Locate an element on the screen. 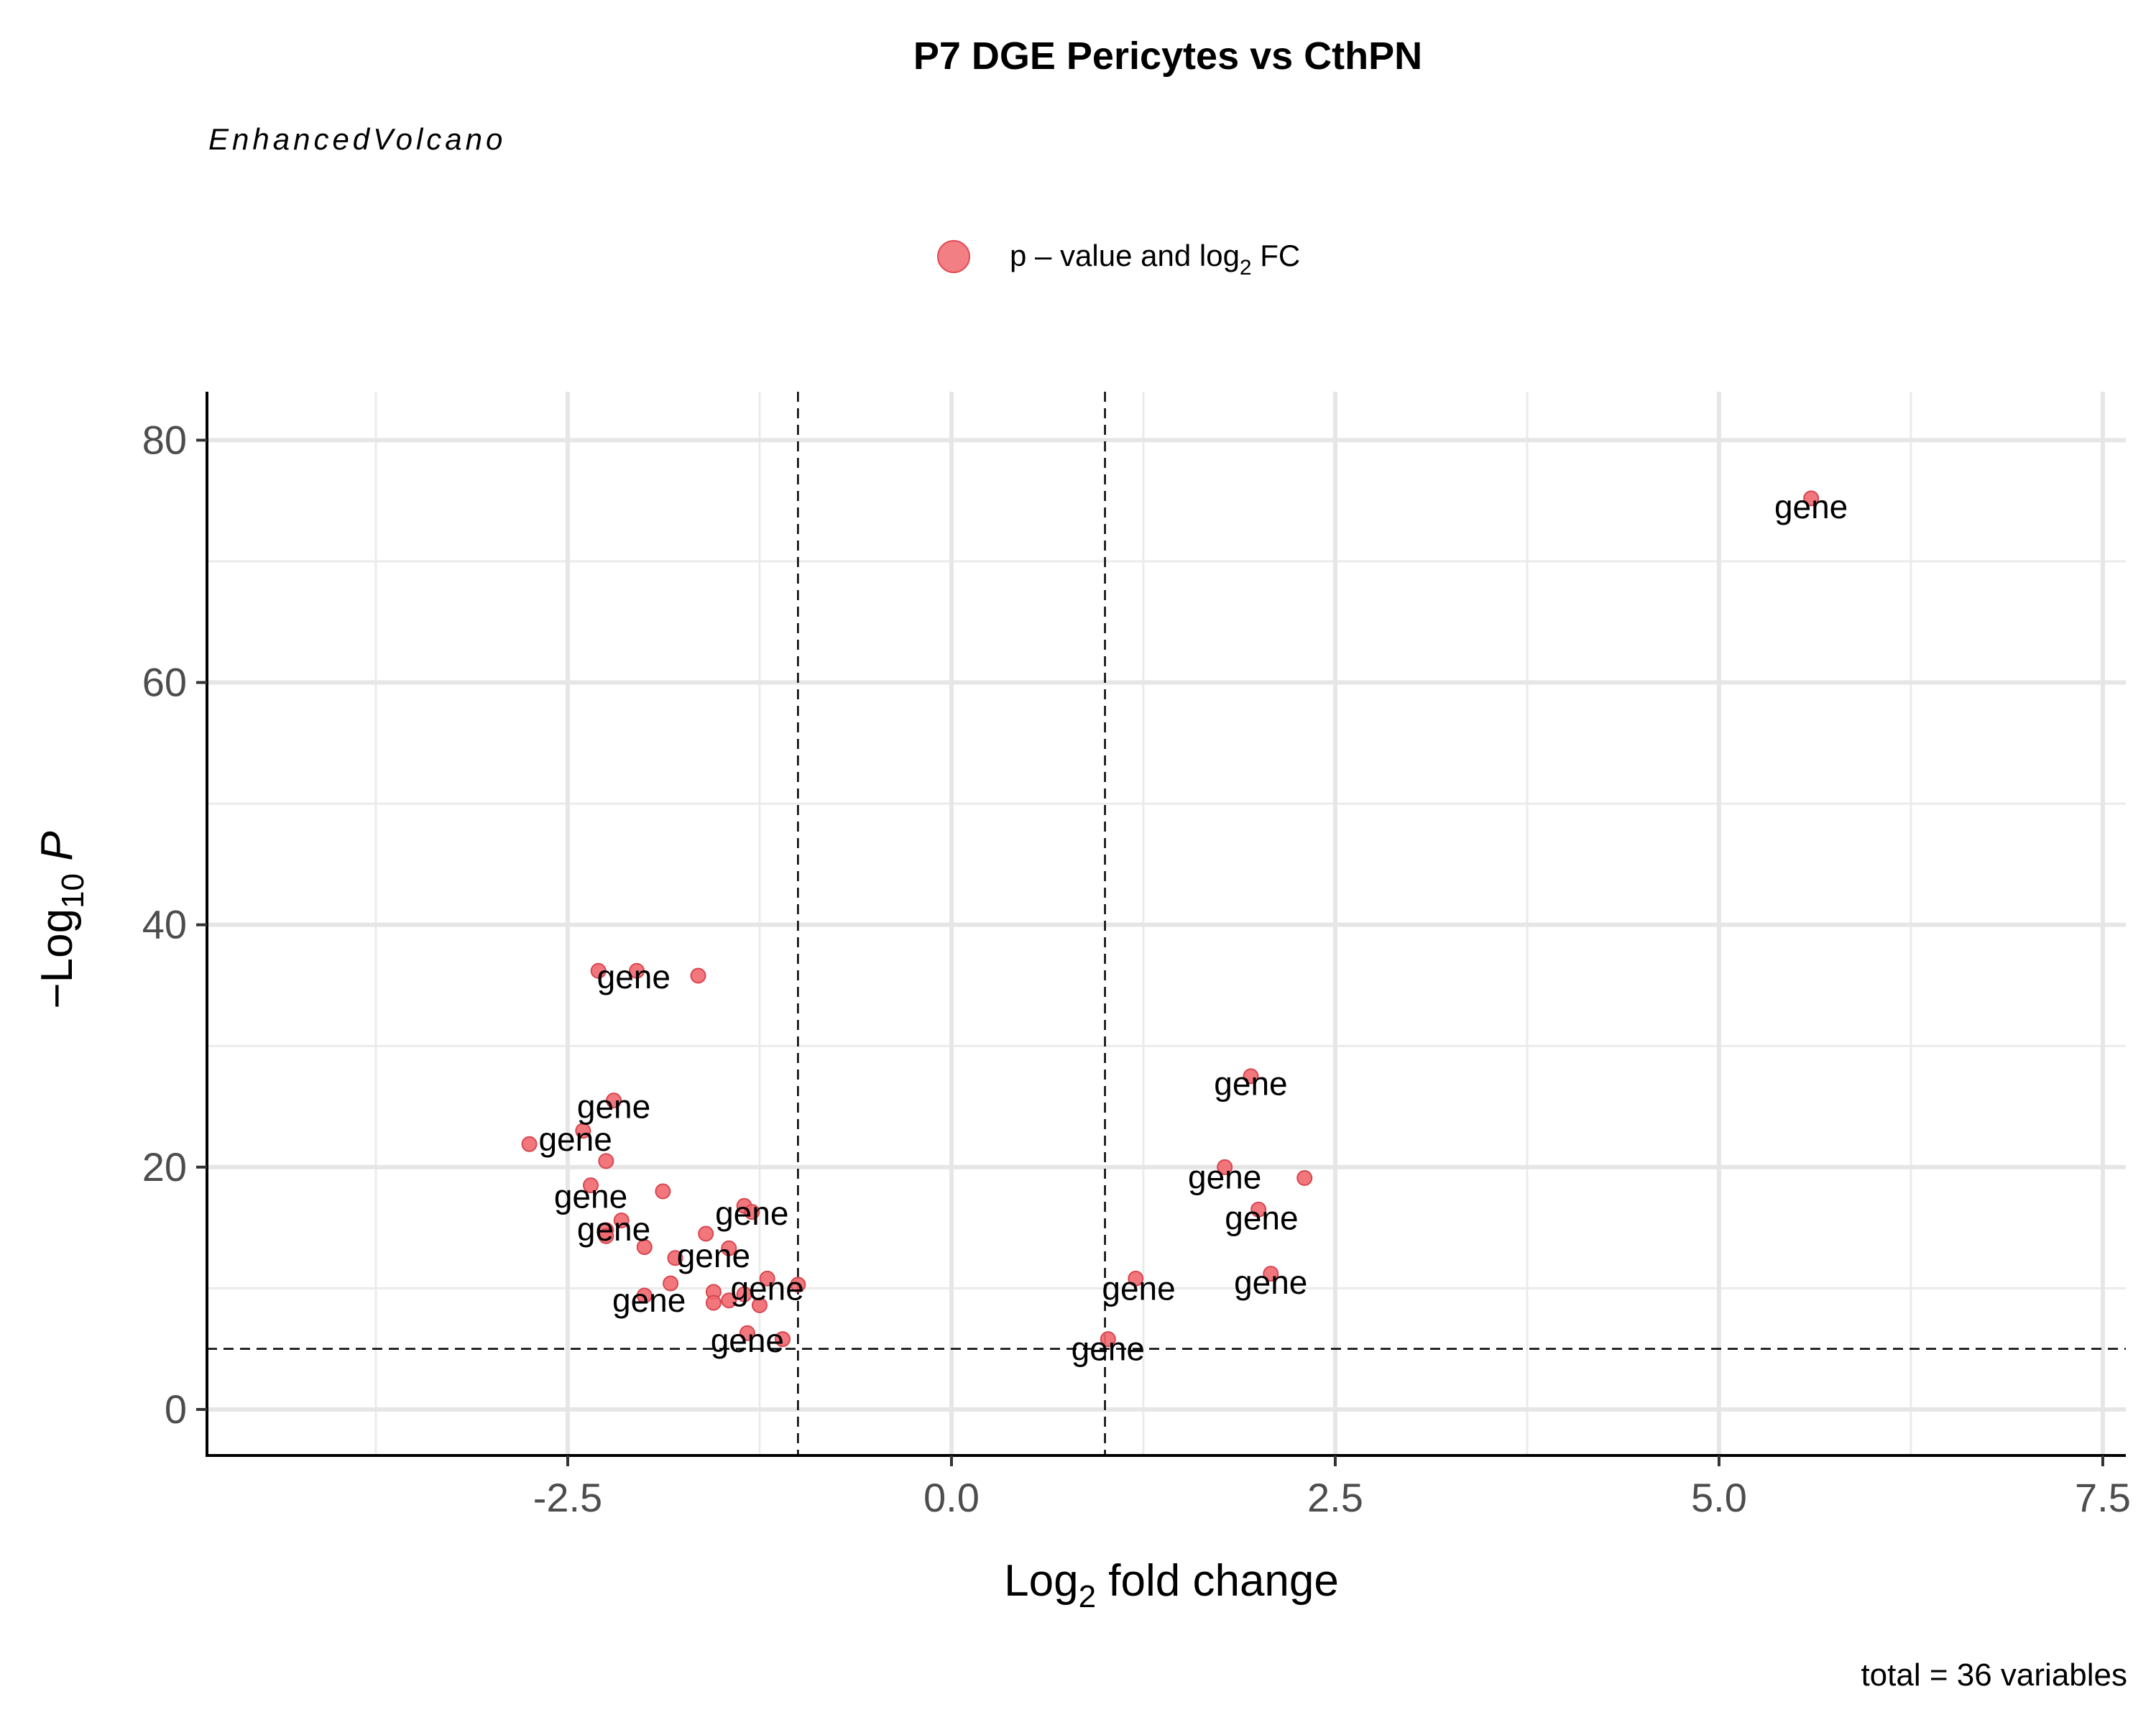 The image size is (2156, 1725). x-tick-label: 2.5 is located at coordinates (1335, 1497).